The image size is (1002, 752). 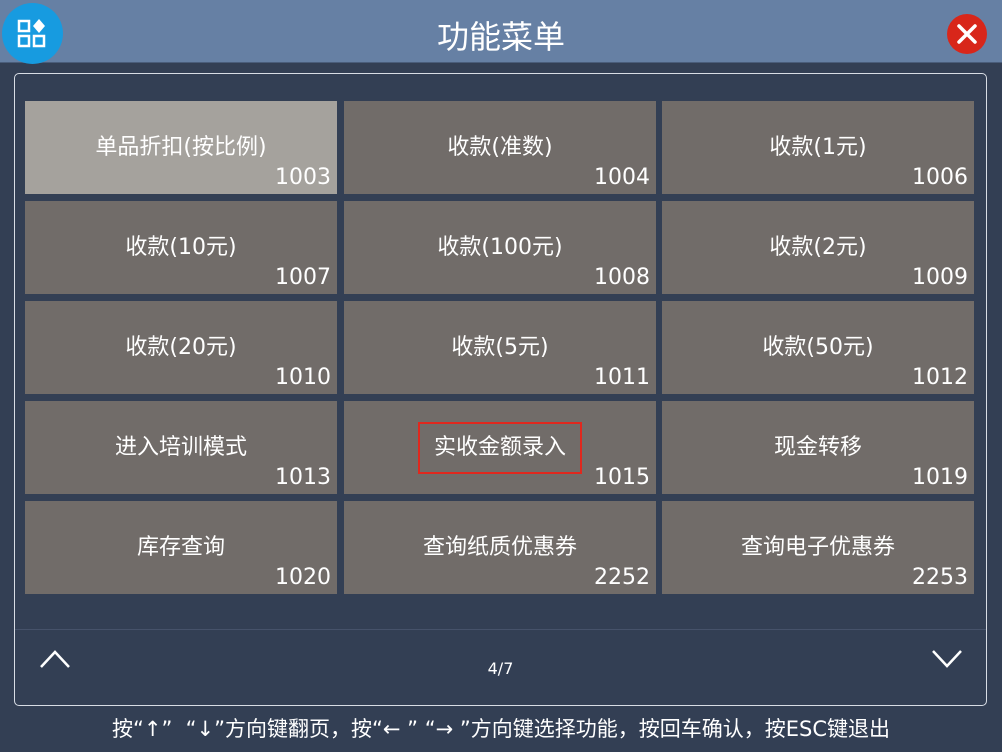 I want to click on tile-code: 1003, so click(x=303, y=177).